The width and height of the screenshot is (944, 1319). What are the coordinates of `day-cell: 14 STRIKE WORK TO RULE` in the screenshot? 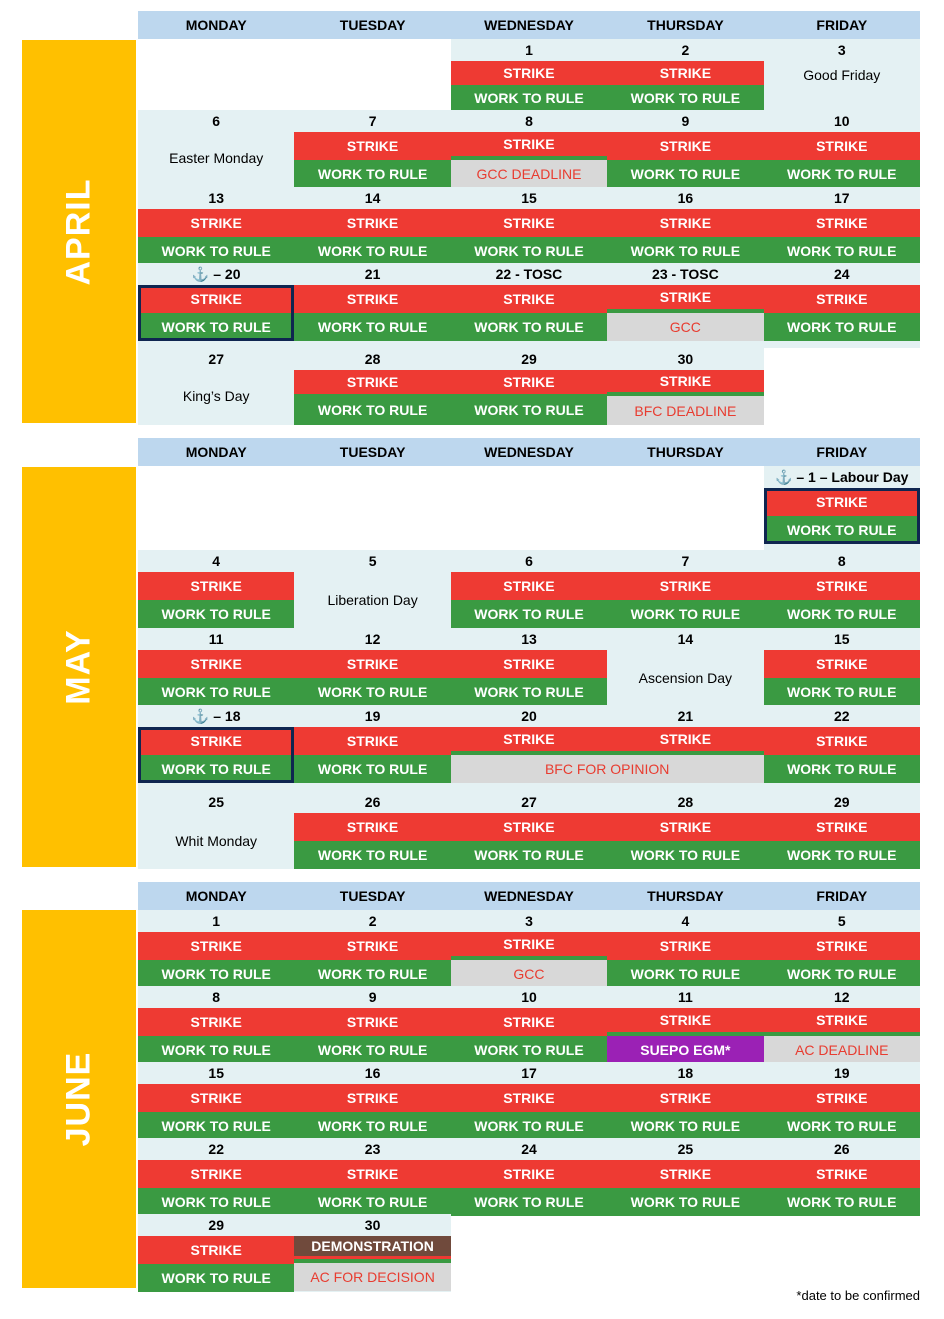 It's located at (372, 226).